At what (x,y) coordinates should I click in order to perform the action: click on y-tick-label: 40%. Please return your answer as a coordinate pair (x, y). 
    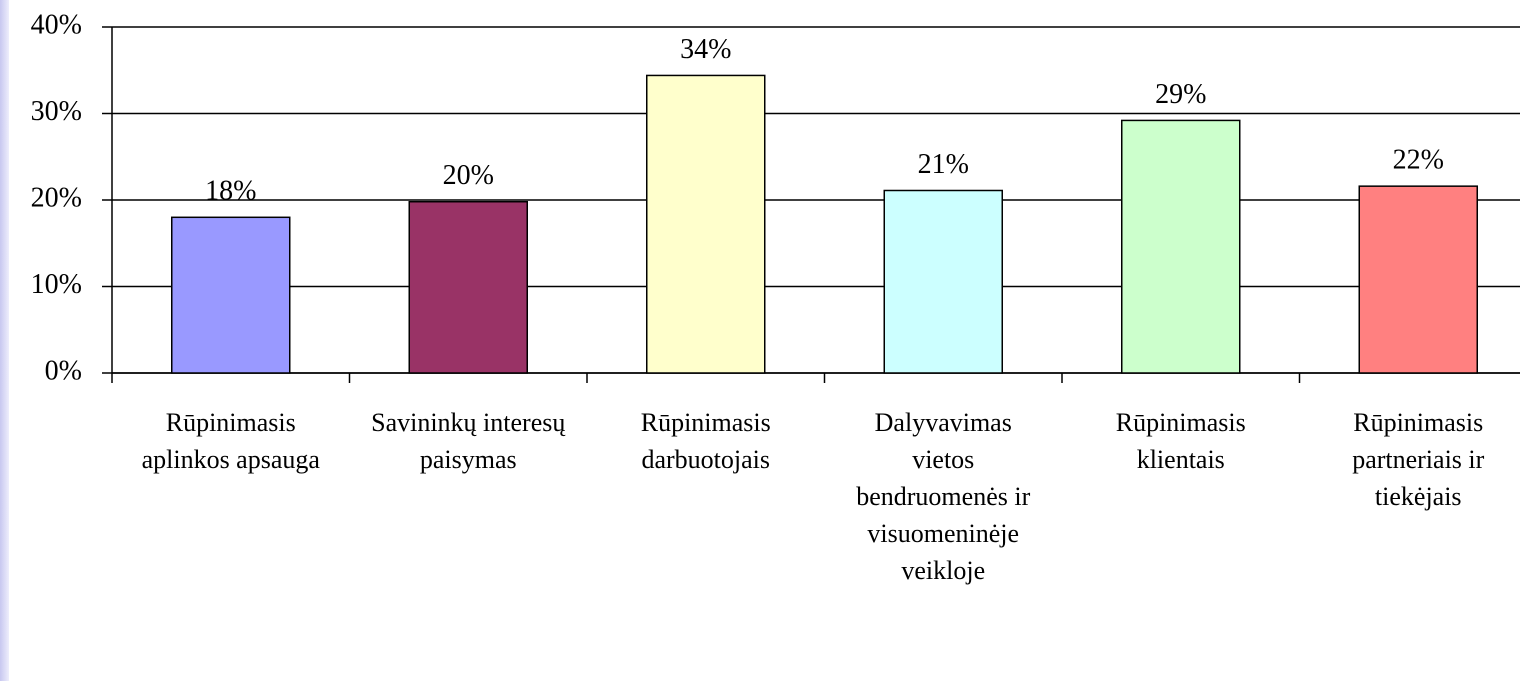
    Looking at the image, I should click on (56, 24).